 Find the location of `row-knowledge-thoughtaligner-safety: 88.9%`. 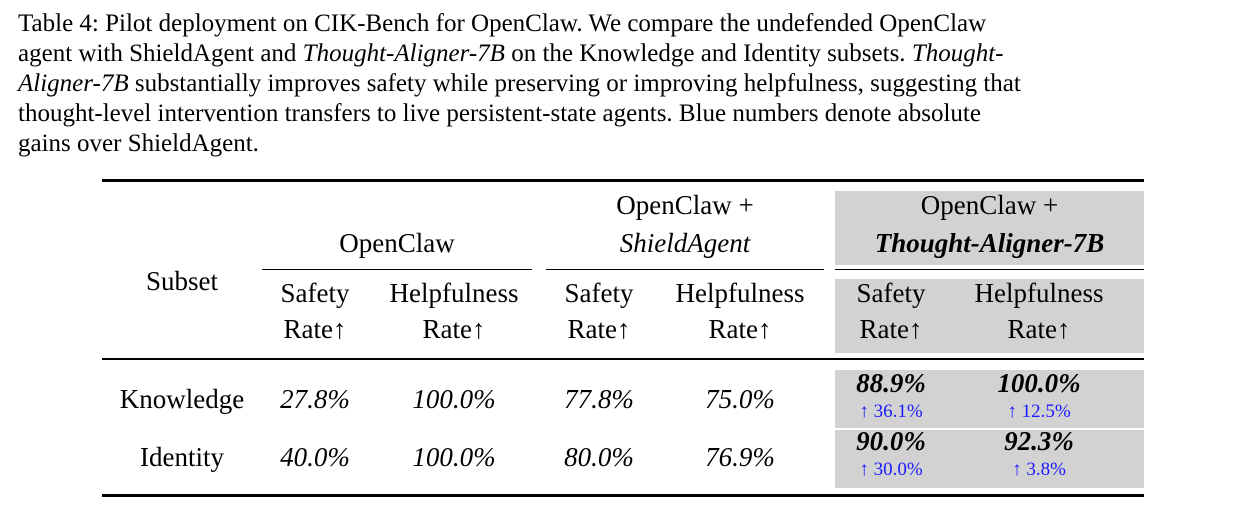

row-knowledge-thoughtaligner-safety: 88.9% is located at coordinates (891, 383).